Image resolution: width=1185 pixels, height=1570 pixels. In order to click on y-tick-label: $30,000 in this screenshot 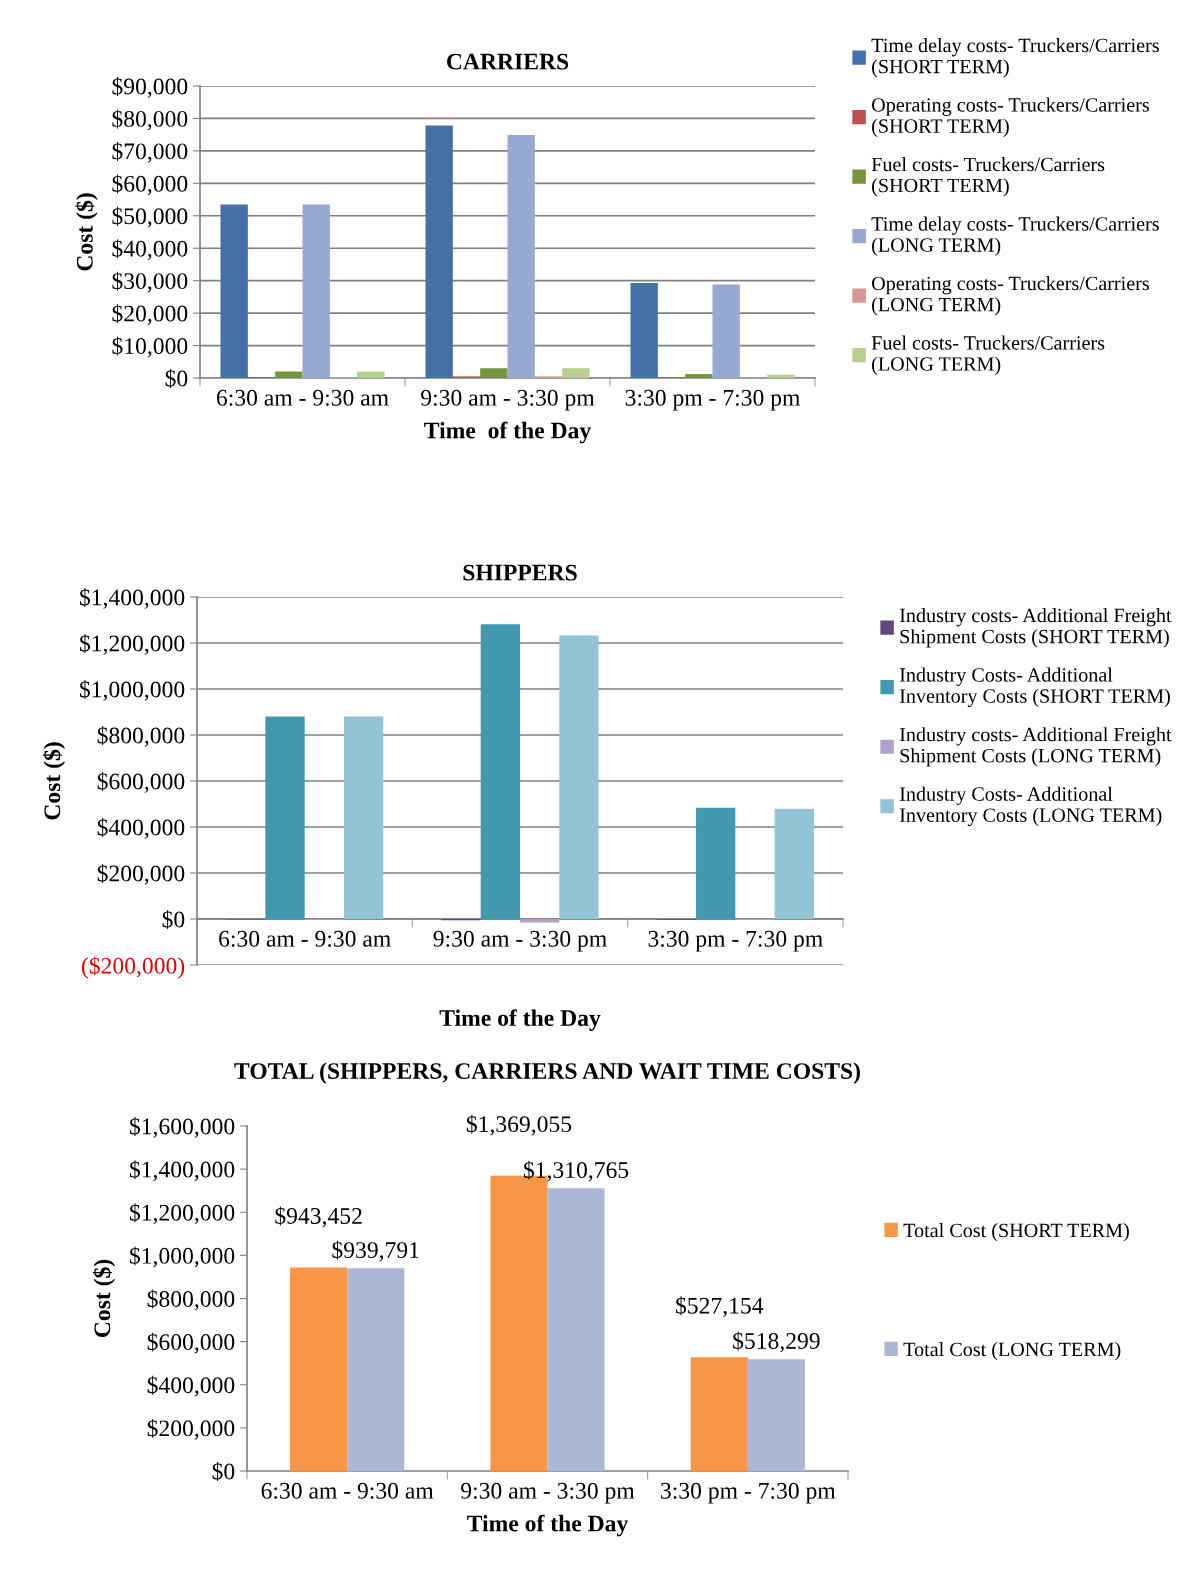, I will do `click(150, 282)`.